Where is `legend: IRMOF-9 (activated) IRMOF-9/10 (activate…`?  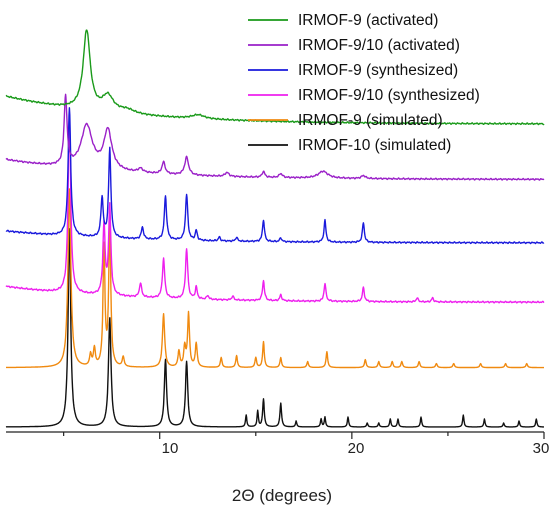
legend: IRMOF-9 (activated) IRMOF-9/10 (activate… is located at coordinates (364, 83).